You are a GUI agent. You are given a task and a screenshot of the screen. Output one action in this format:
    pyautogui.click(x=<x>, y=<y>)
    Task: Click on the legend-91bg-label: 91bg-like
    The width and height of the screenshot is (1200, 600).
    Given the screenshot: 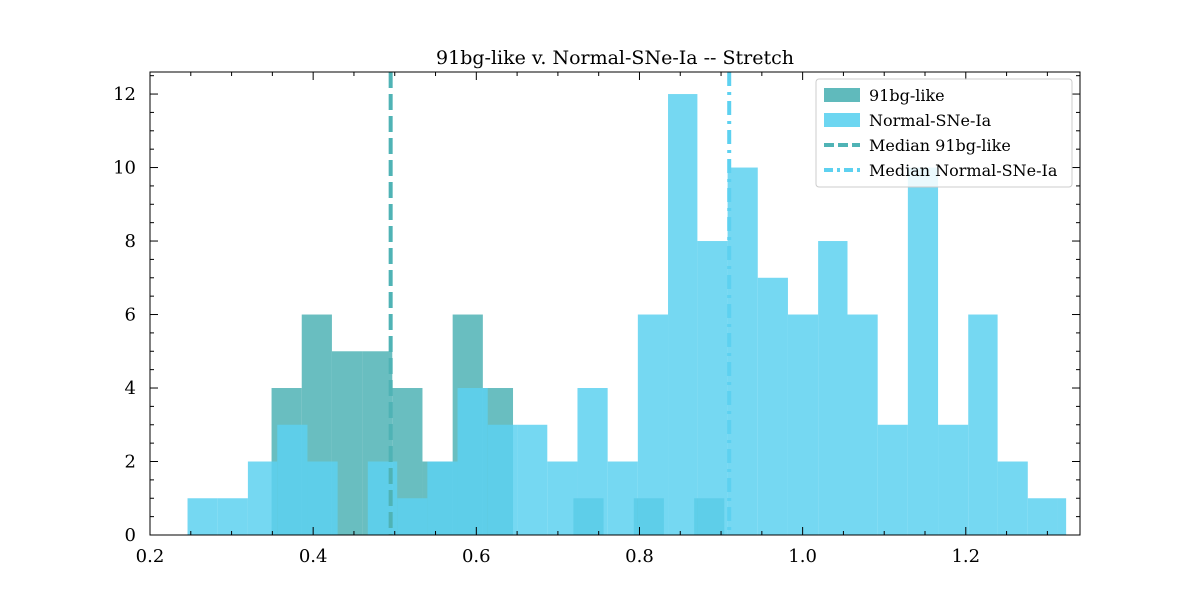 What is the action you would take?
    pyautogui.click(x=907, y=95)
    